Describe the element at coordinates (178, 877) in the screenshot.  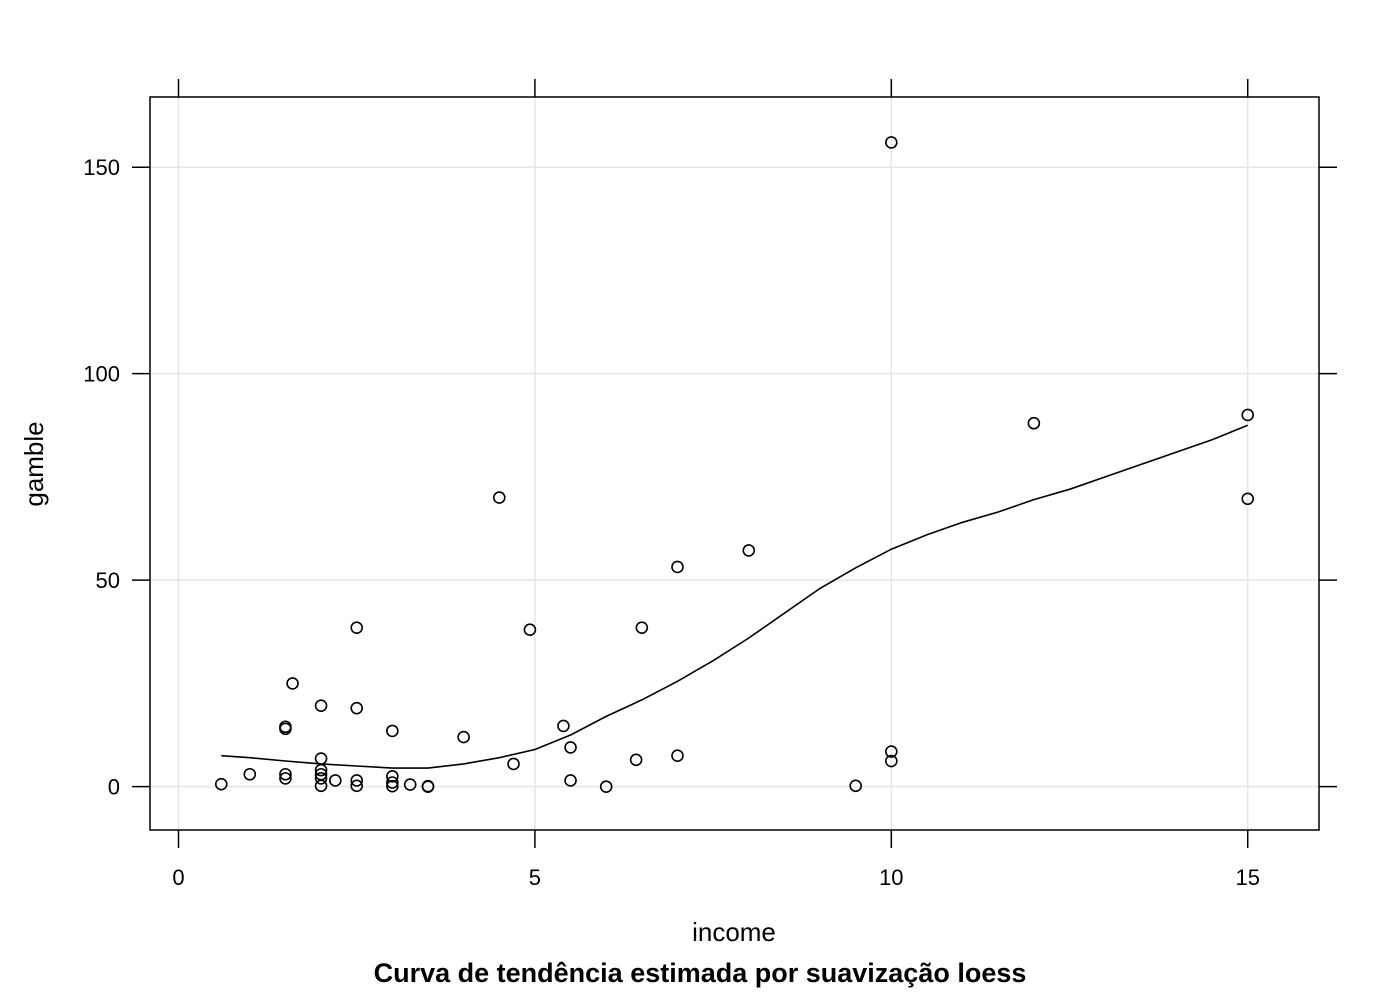
I see `x-tick-label: 0` at that location.